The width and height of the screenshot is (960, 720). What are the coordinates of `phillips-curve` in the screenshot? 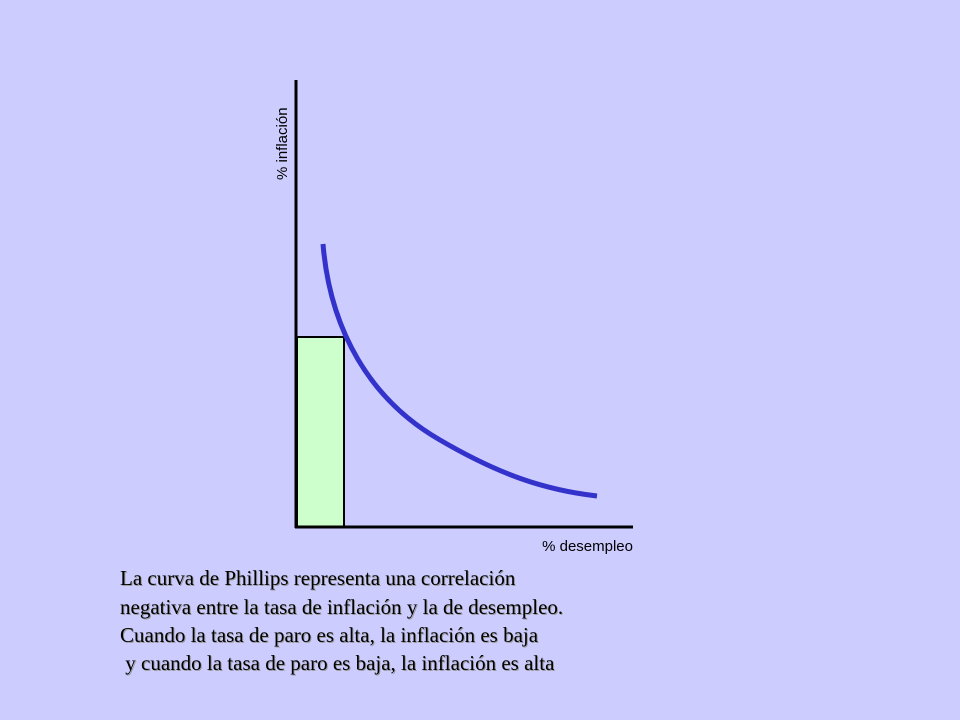 It's located at (459, 371).